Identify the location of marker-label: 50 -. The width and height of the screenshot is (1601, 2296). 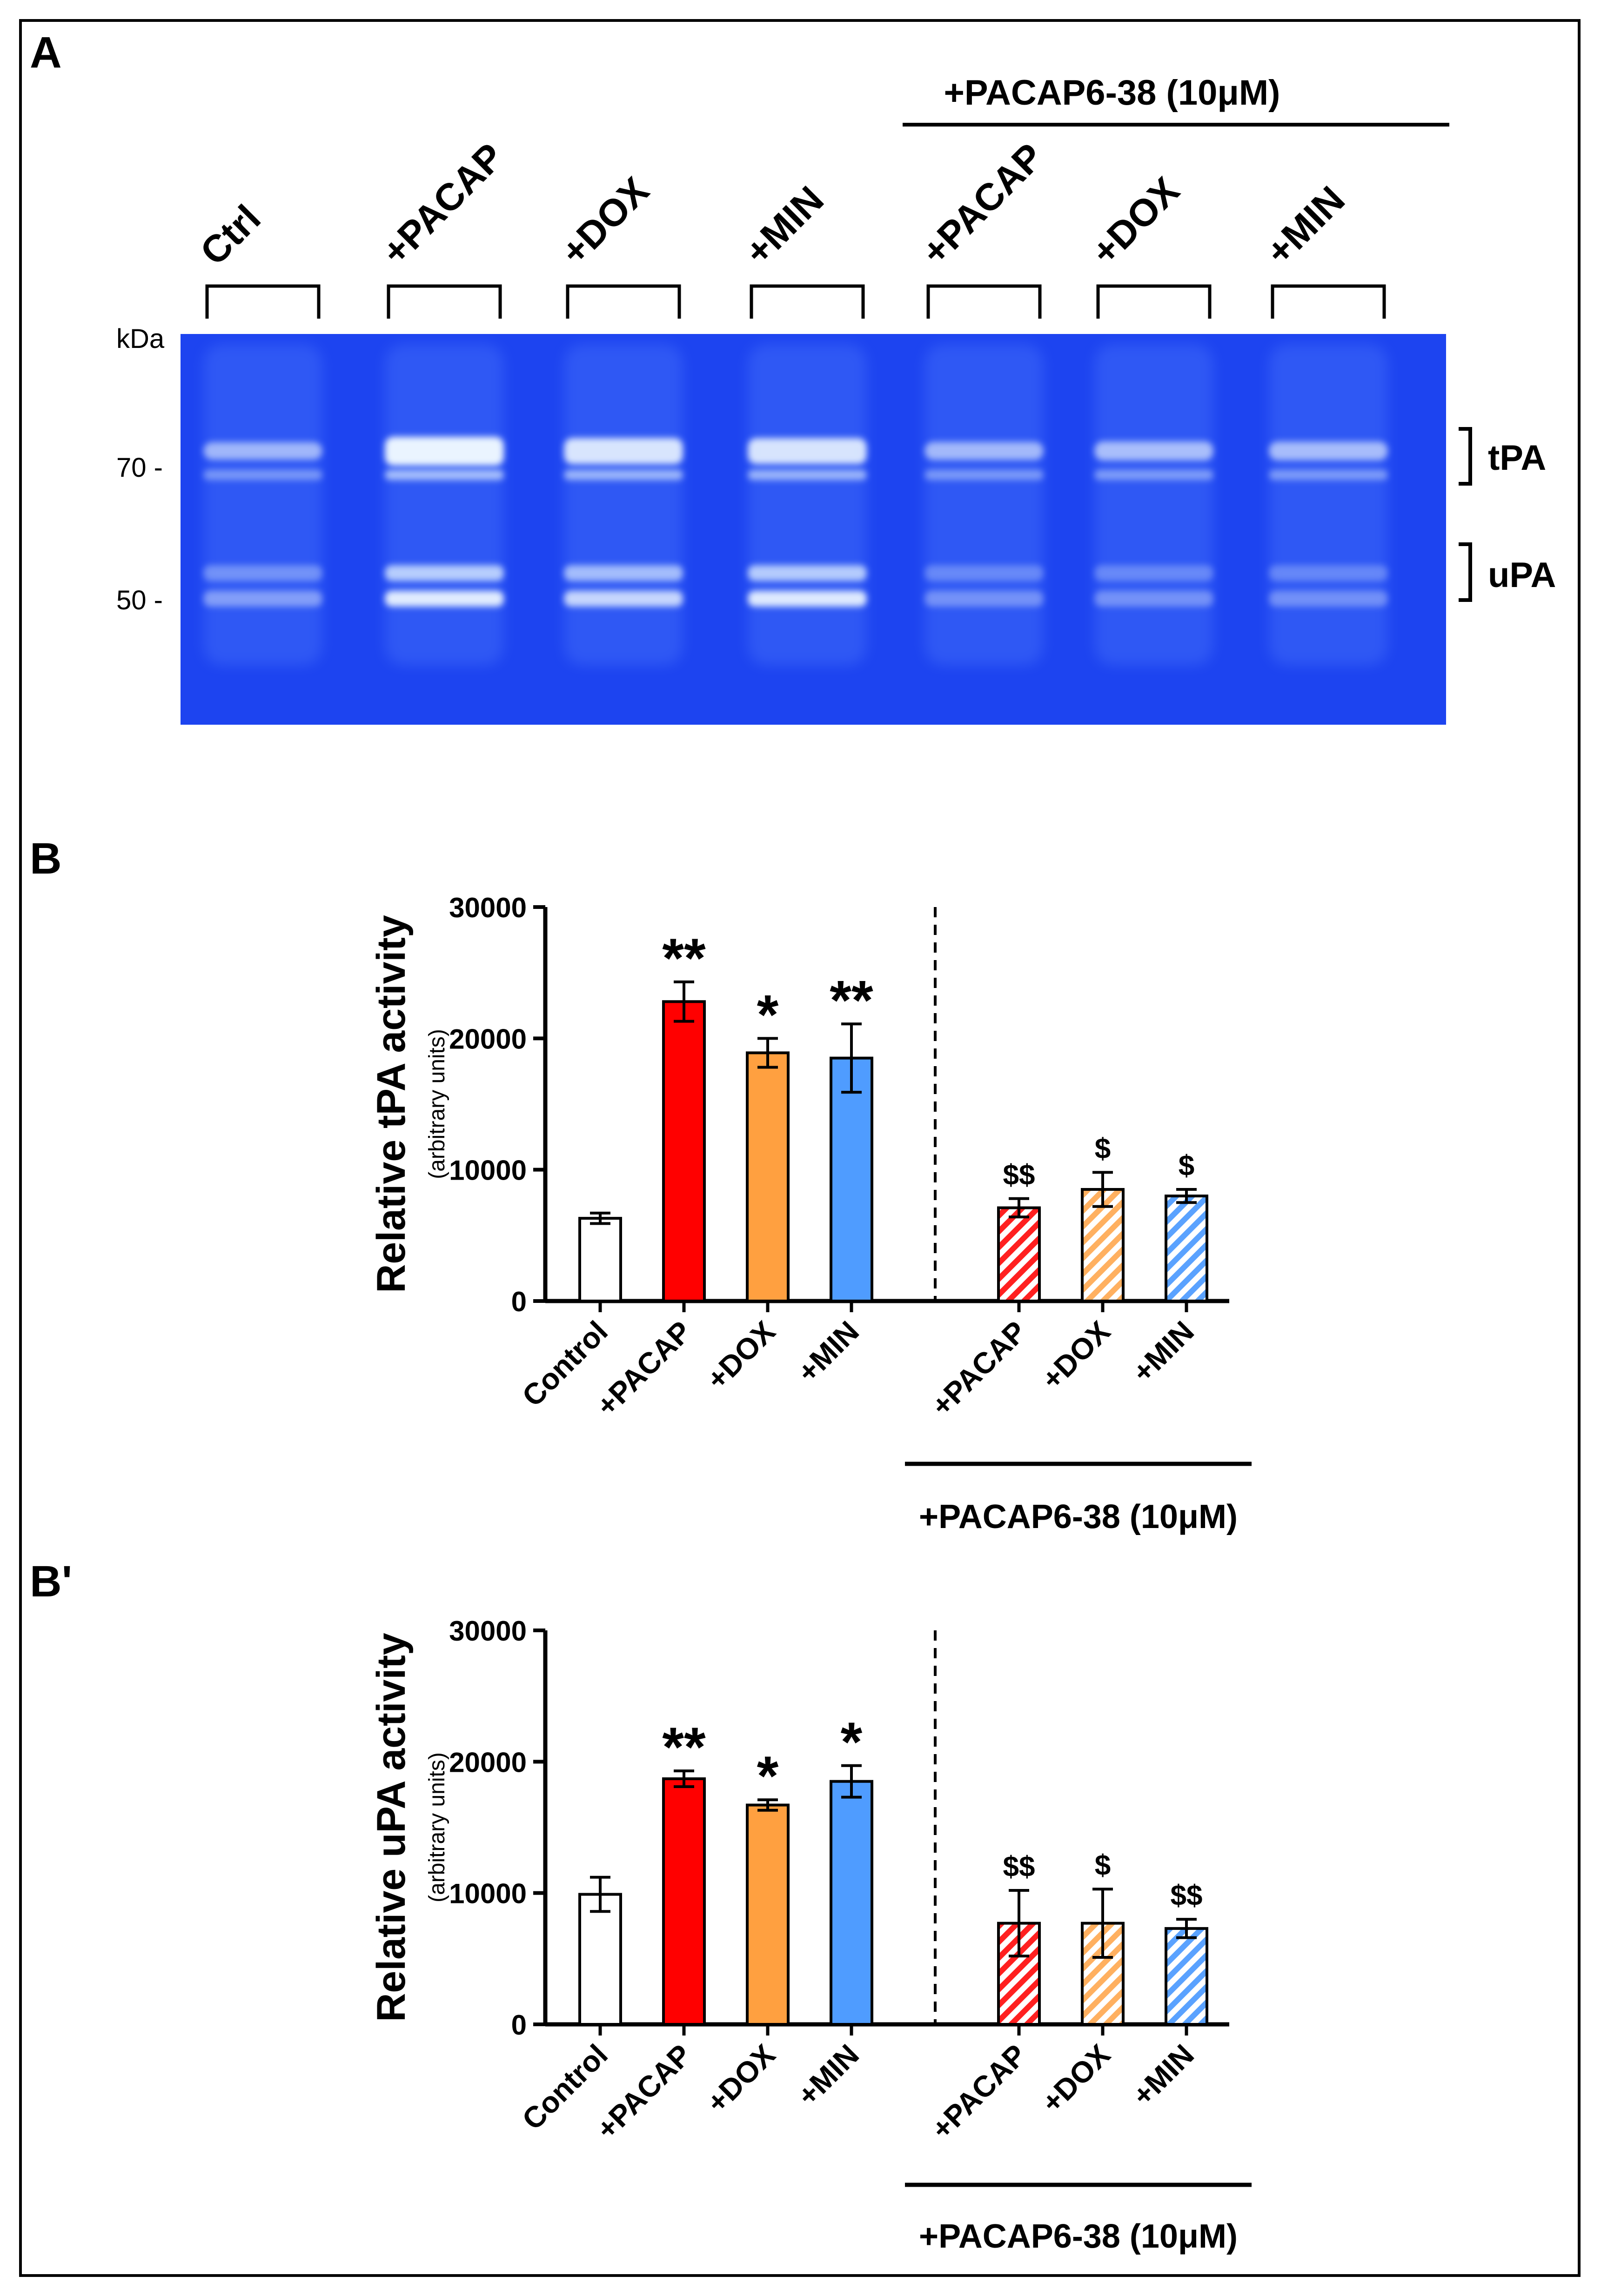
(139, 600).